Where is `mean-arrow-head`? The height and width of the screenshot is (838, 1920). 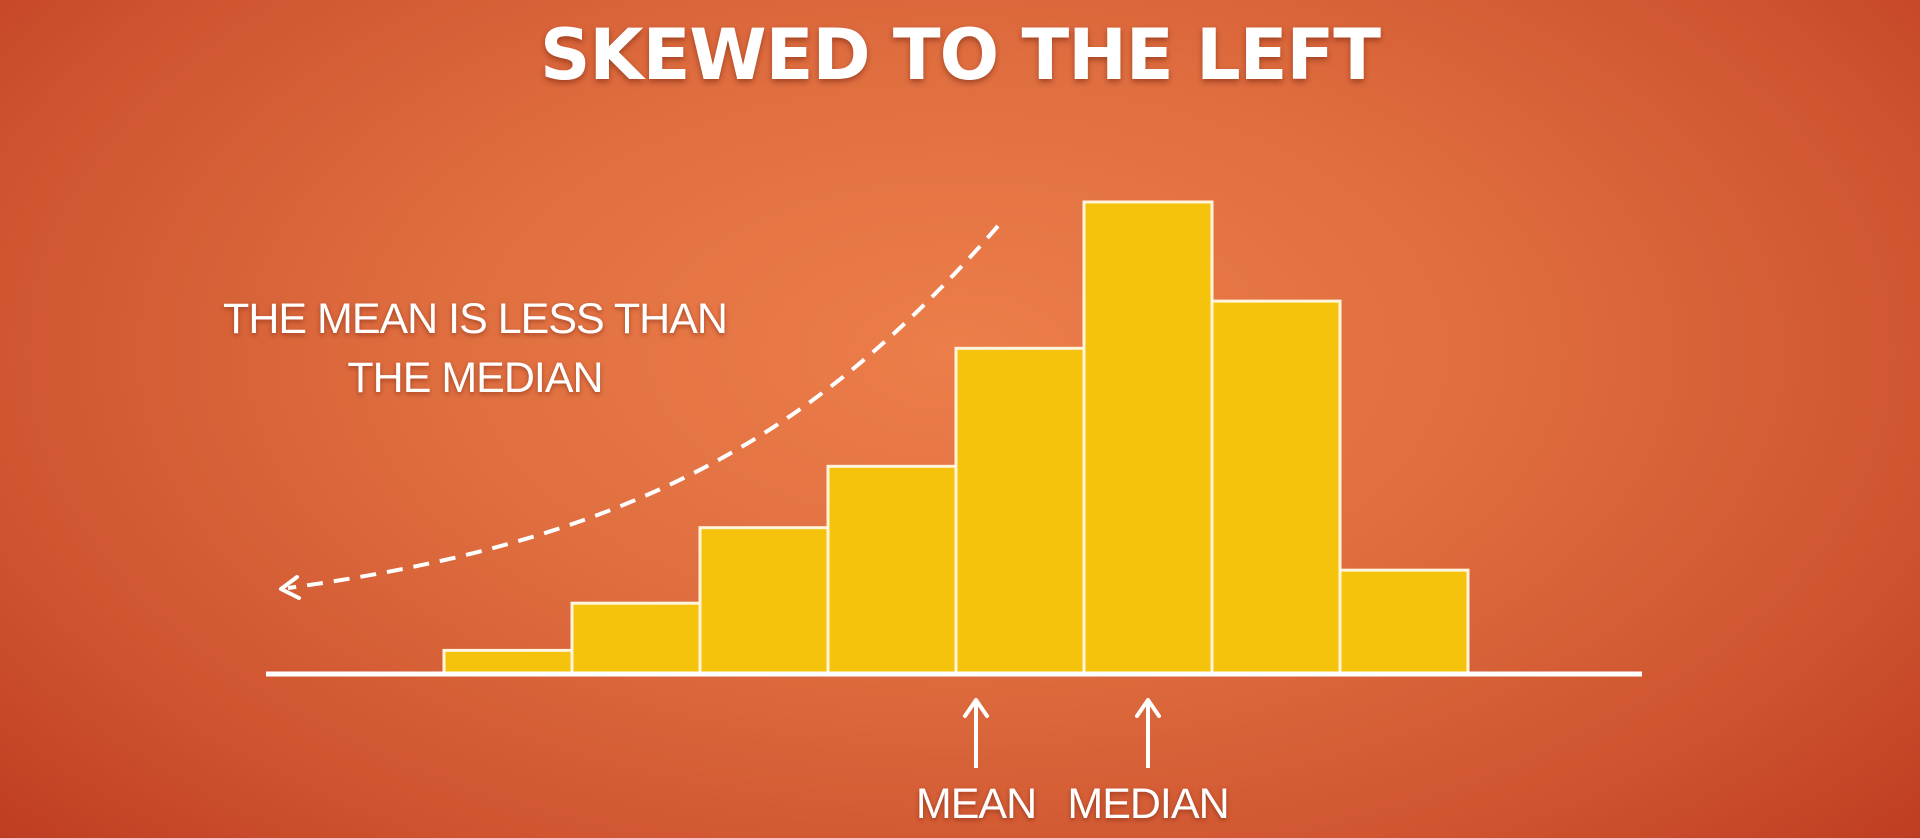 mean-arrow-head is located at coordinates (976, 708).